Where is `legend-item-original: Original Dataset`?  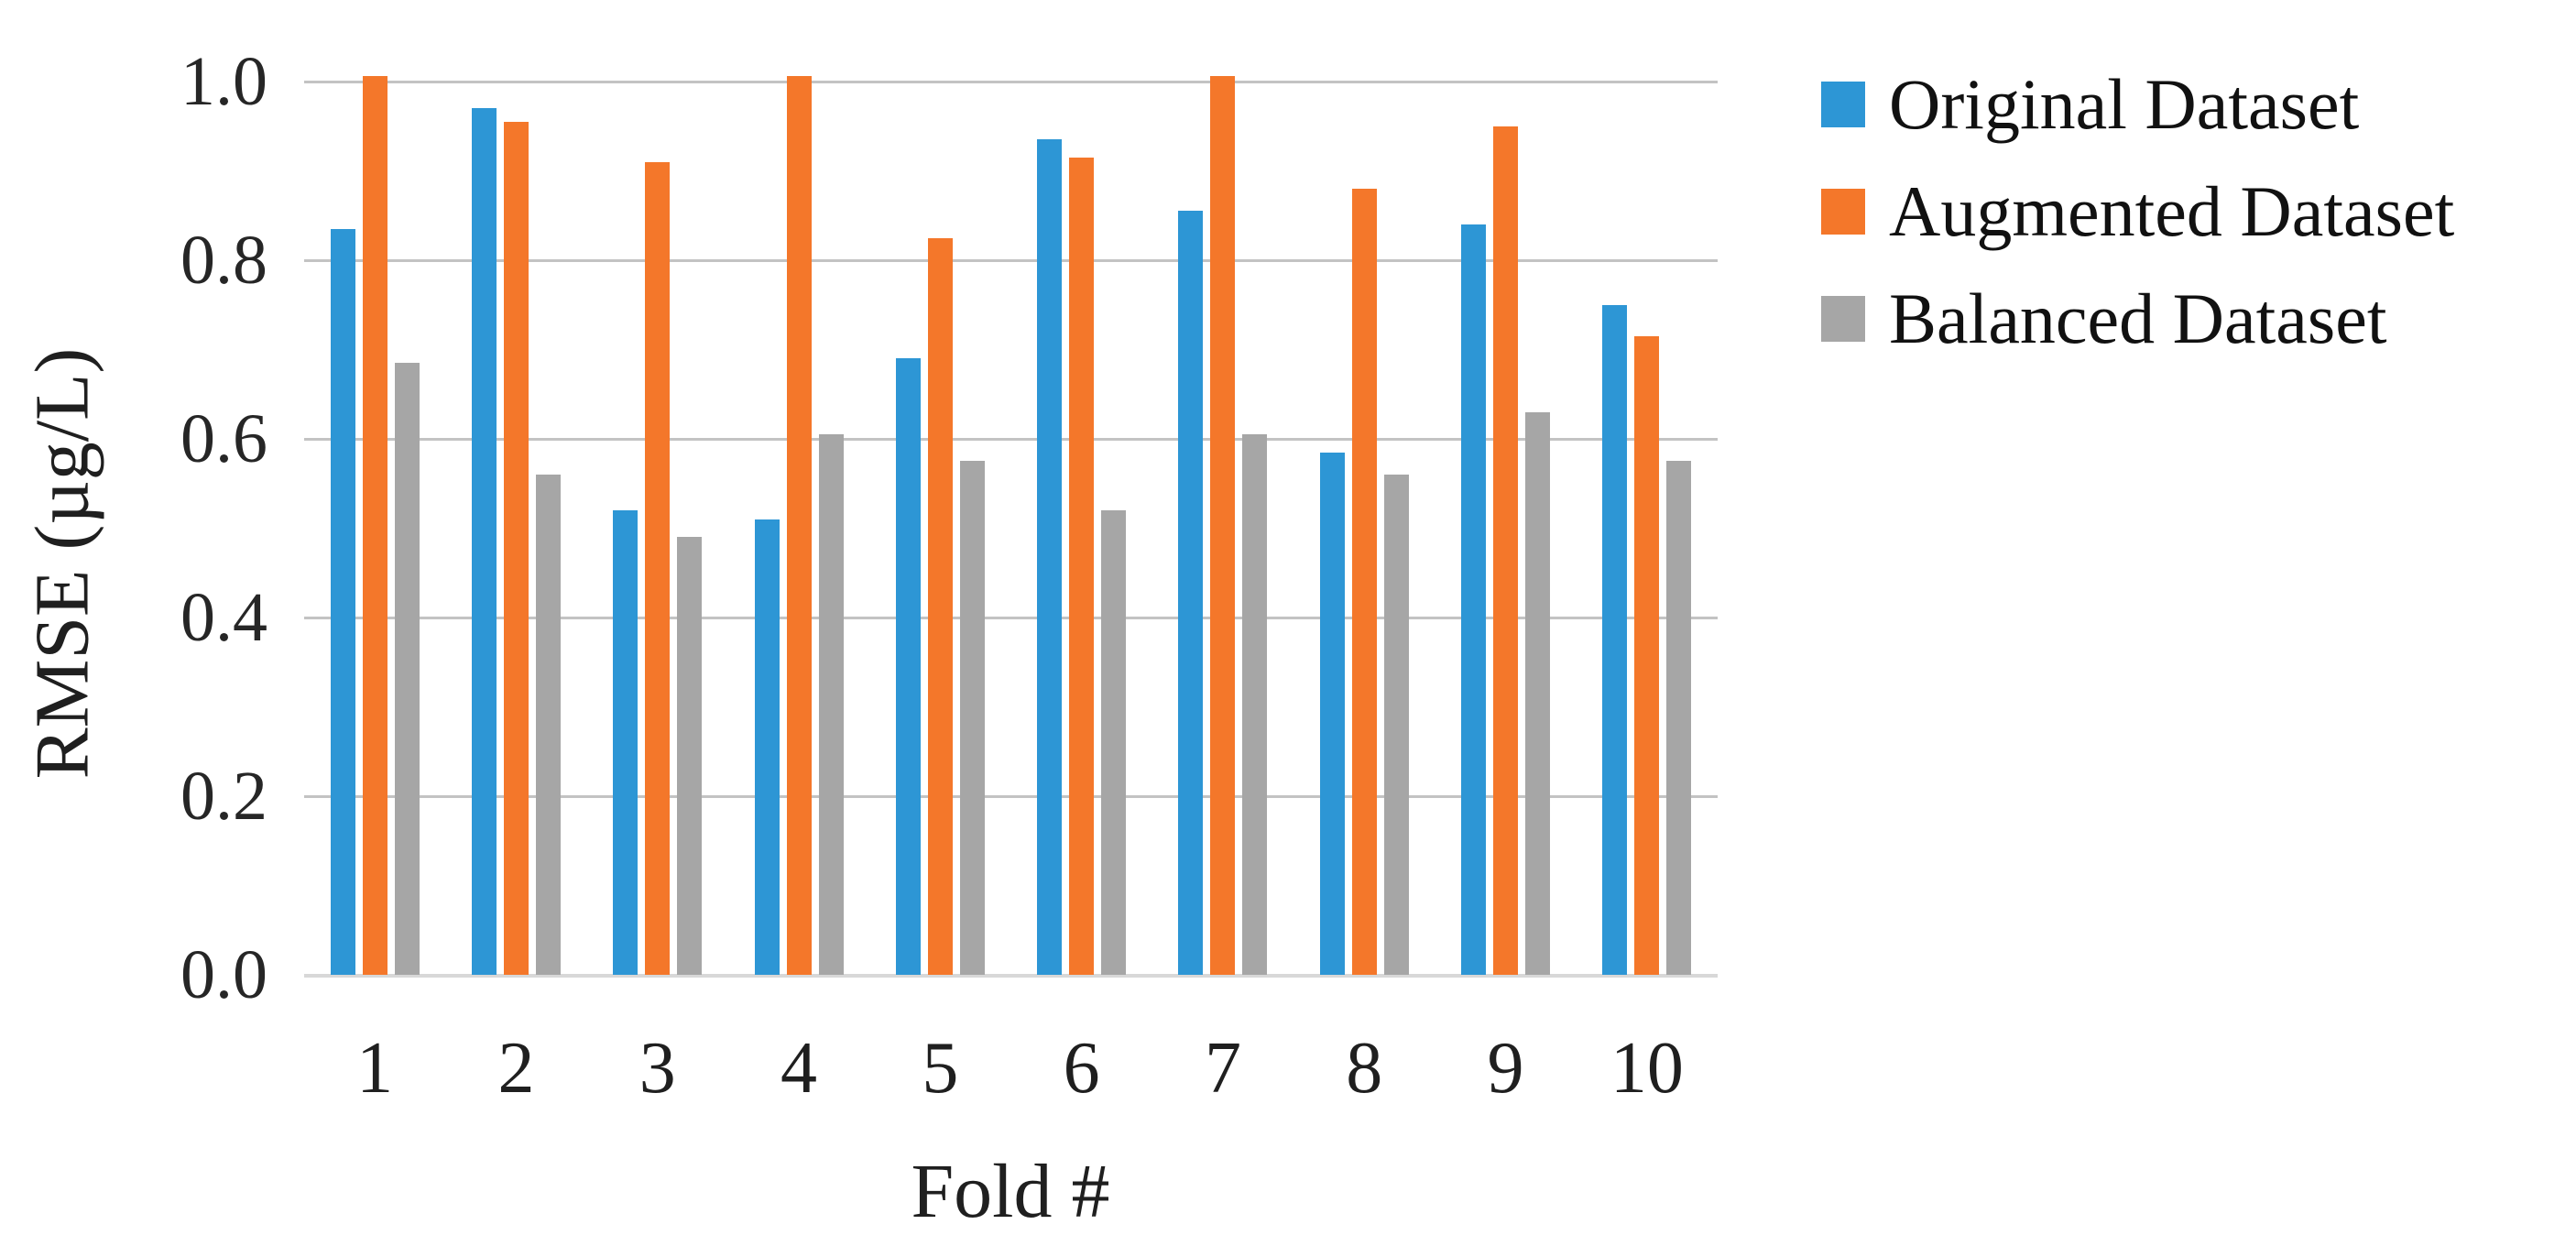
legend-item-original: Original Dataset is located at coordinates (2137, 104).